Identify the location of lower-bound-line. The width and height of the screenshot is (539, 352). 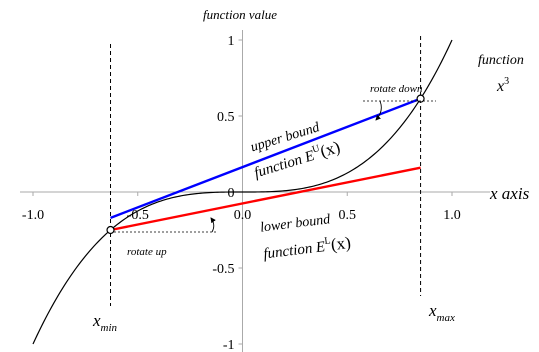
(265, 199).